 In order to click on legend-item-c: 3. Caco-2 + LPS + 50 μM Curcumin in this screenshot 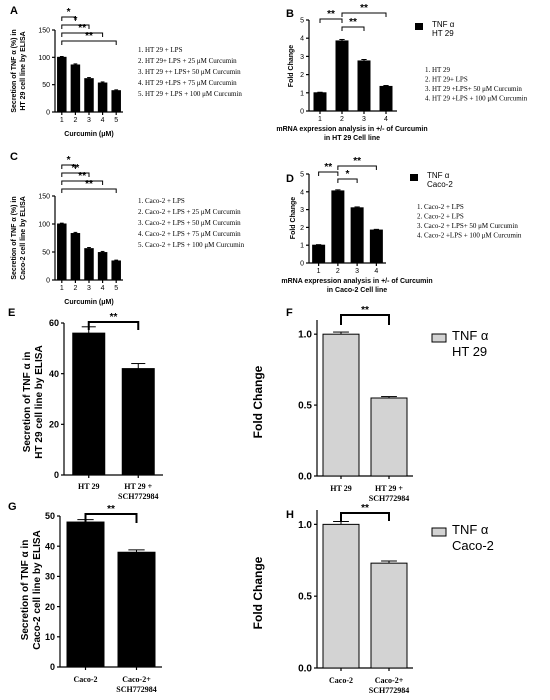, I will do `click(189, 223)`.